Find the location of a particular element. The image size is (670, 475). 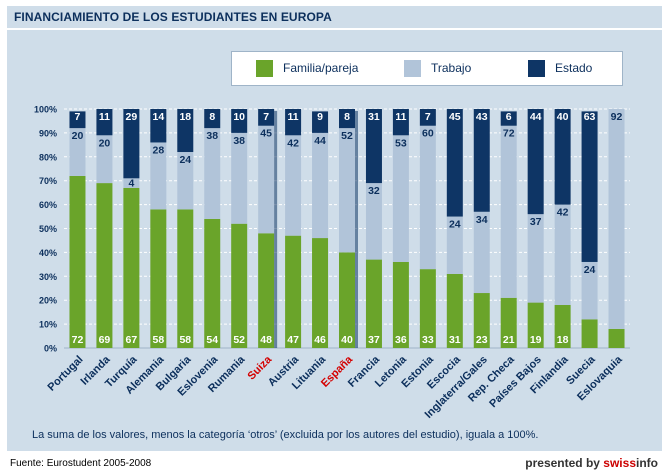

segment-estado-suecia is located at coordinates (589, 186).